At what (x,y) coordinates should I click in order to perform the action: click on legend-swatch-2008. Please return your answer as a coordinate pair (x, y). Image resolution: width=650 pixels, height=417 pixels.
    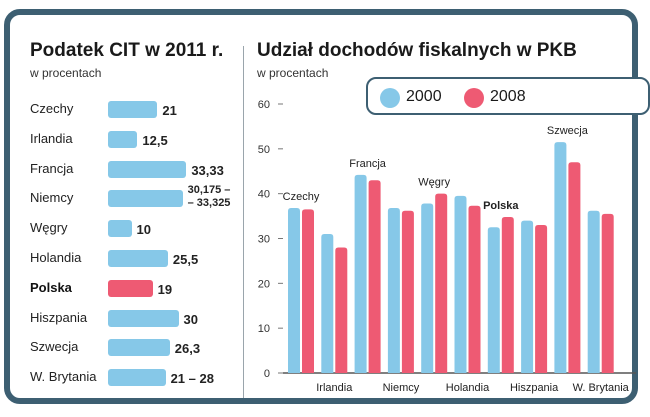
    Looking at the image, I should click on (474, 98).